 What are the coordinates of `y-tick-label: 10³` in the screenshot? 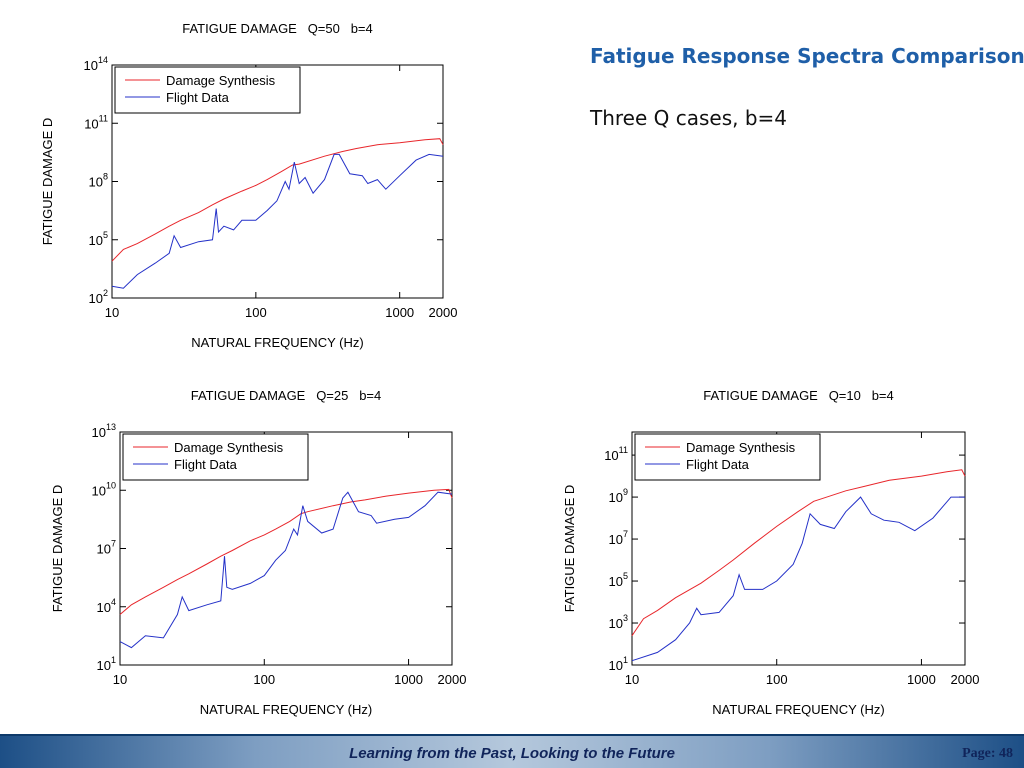 It's located at (618, 622).